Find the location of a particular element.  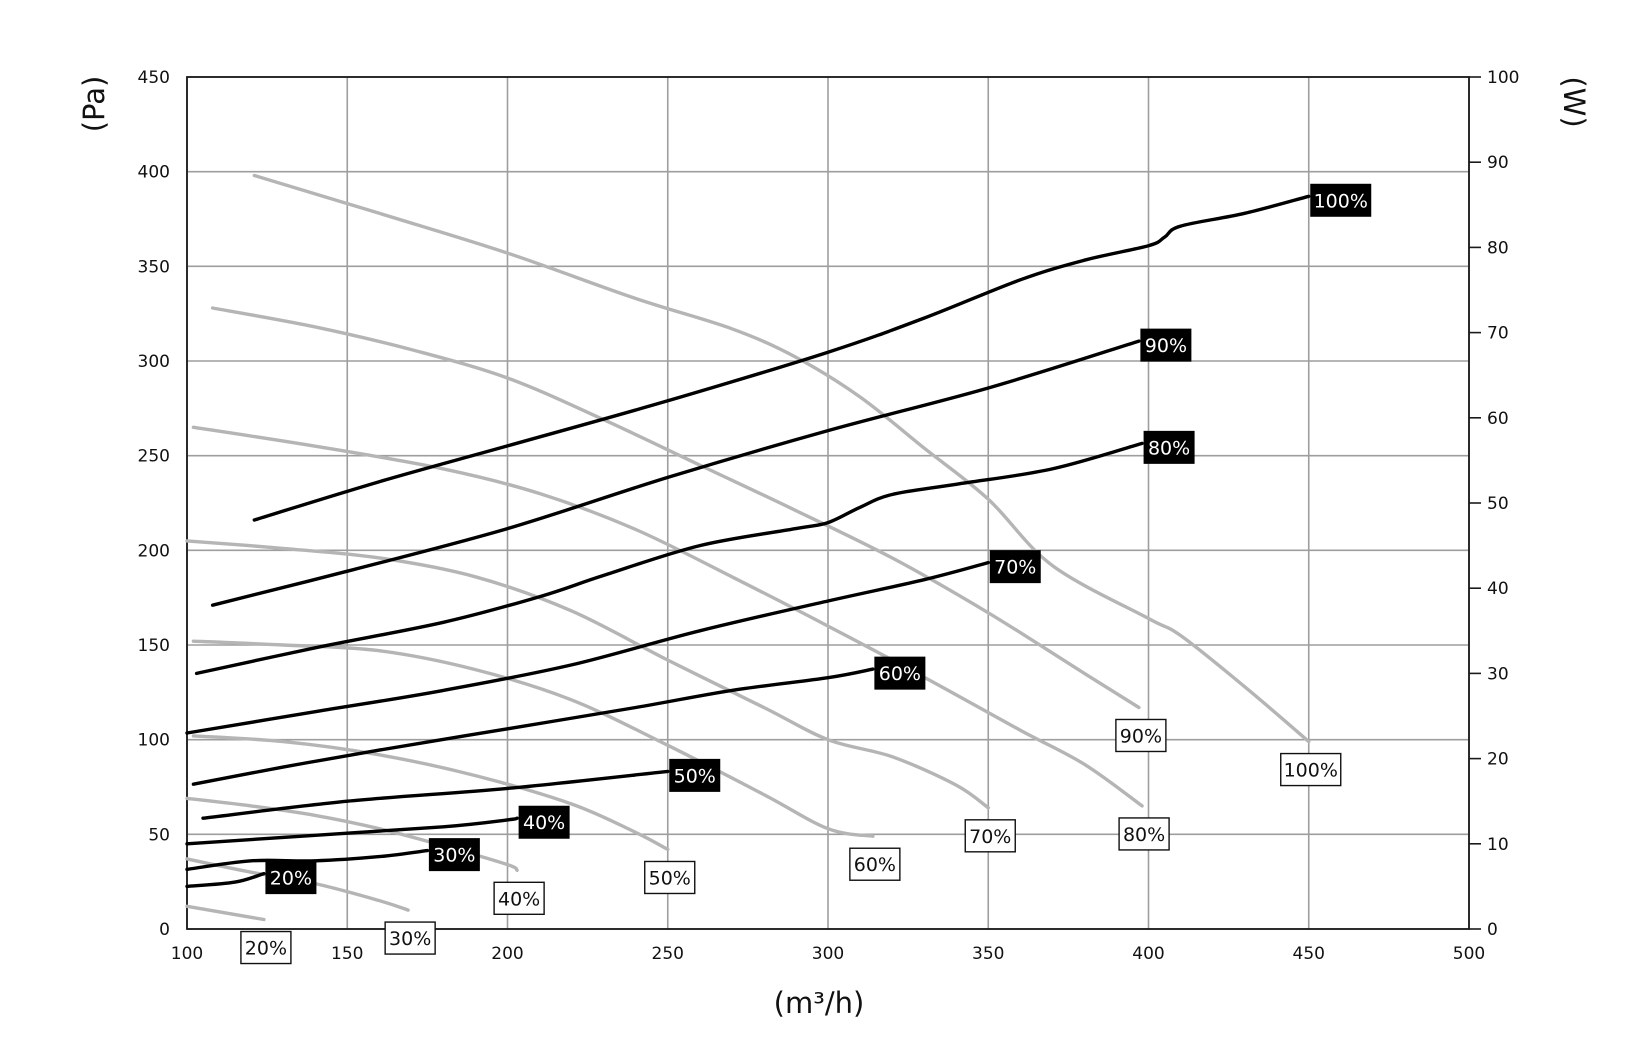

y2-axis-title: (W) is located at coordinates (1574, 101).